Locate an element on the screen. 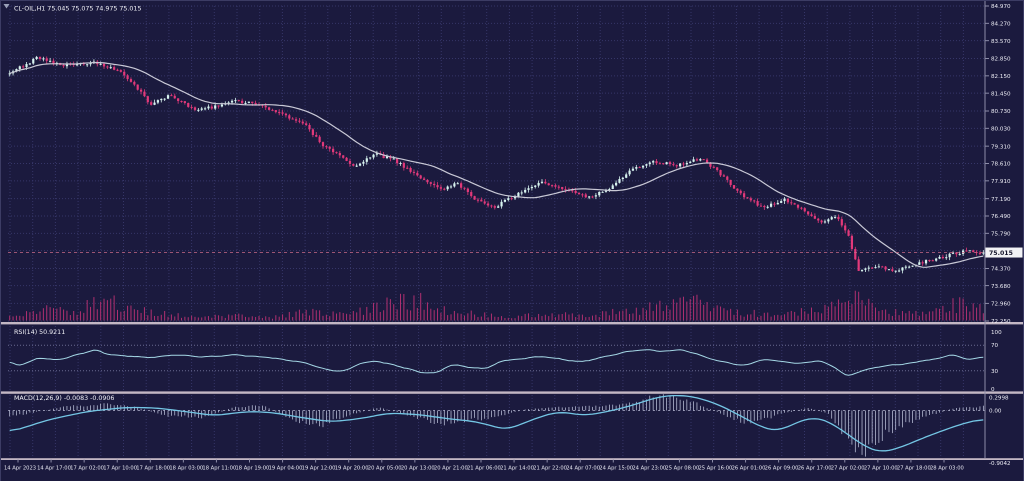 The image size is (1024, 481). time-axis-label: 27 Apr 18:00 is located at coordinates (914, 469).